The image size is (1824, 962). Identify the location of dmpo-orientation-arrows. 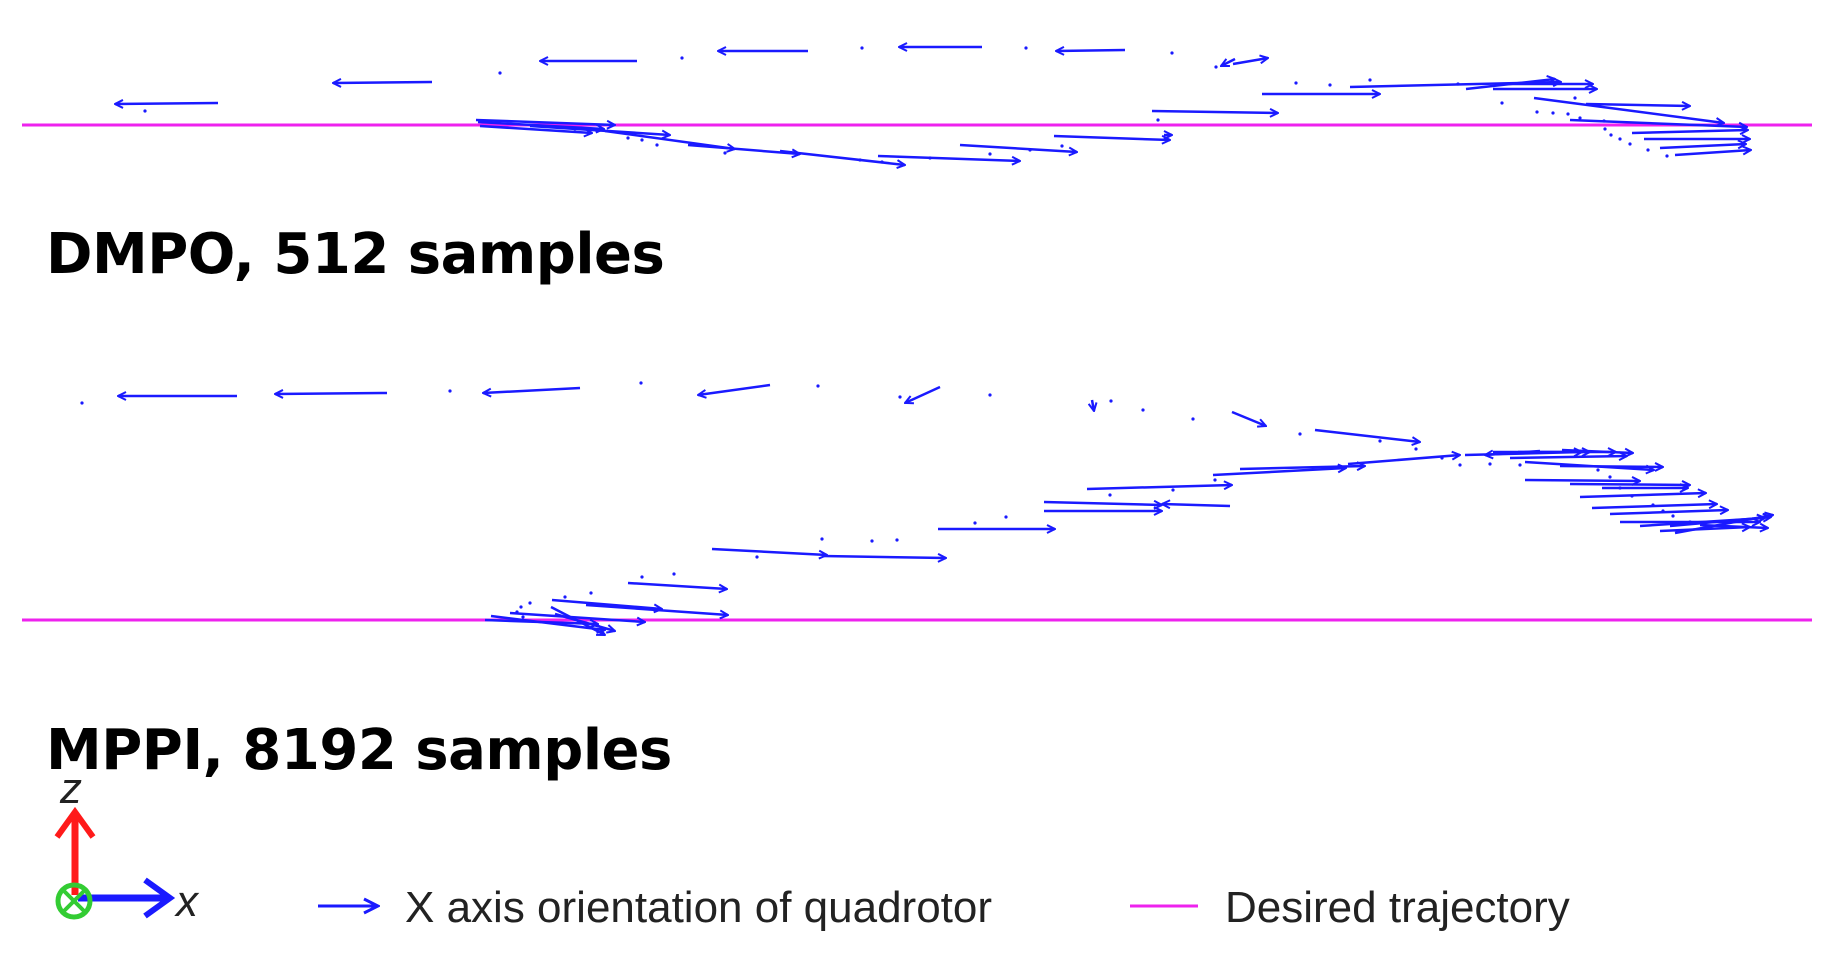
(933, 106).